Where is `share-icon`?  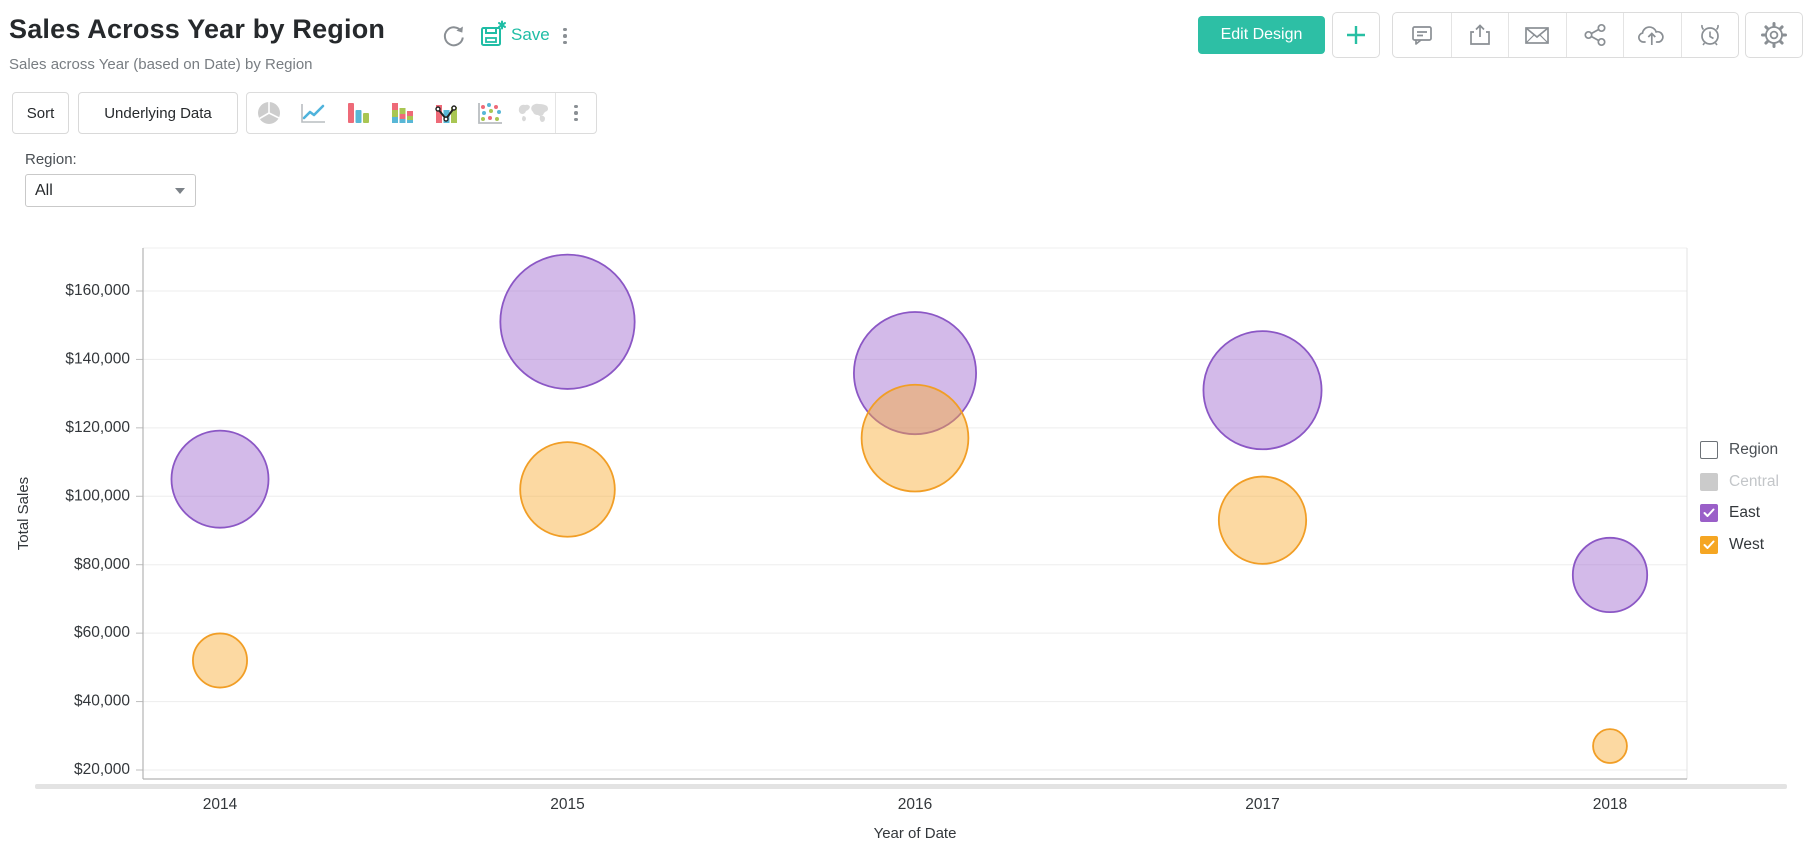
share-icon is located at coordinates (1595, 35).